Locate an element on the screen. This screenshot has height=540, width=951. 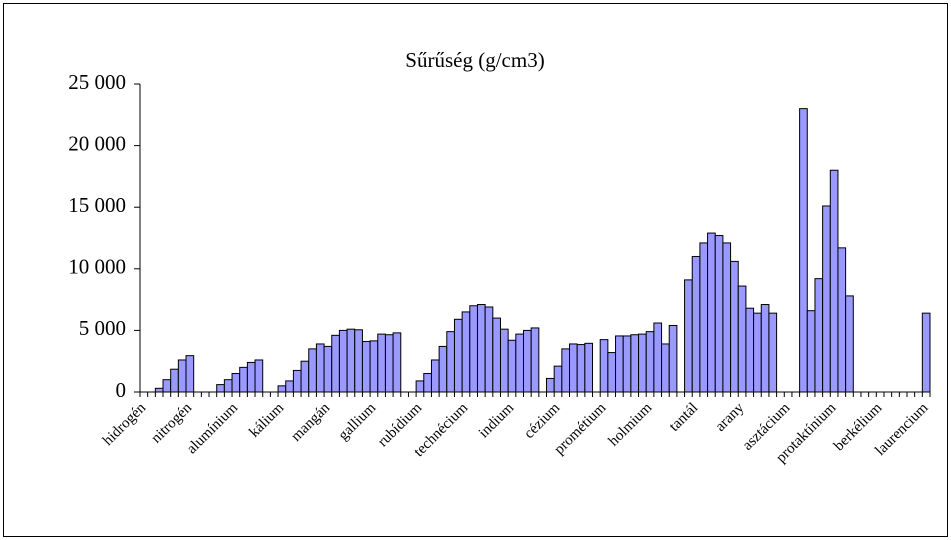
chart-title: Sűrűség (g/cm3) is located at coordinates (474, 60).